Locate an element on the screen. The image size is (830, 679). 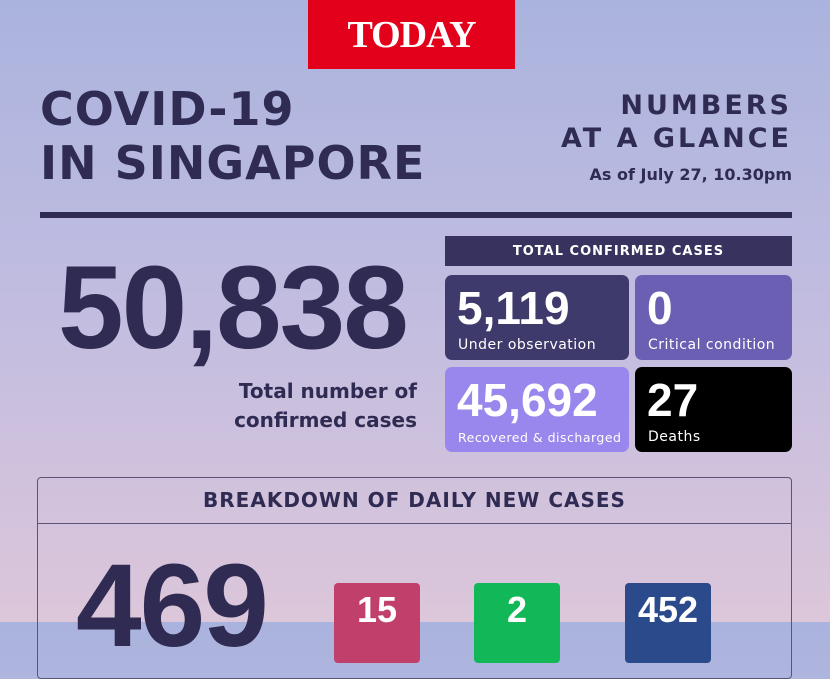
stat-box: 5,119 Under observation is located at coordinates (537, 317).